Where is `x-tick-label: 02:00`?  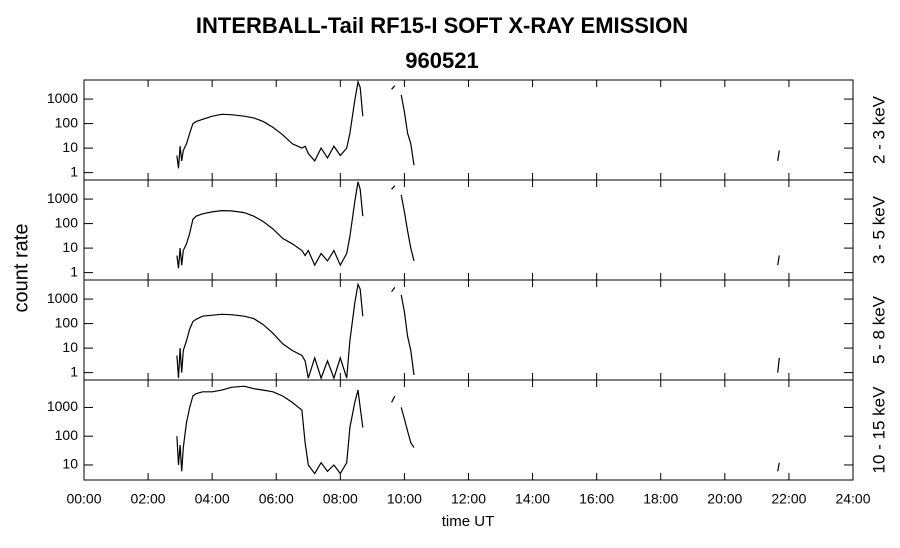
x-tick-label: 02:00 is located at coordinates (148, 499).